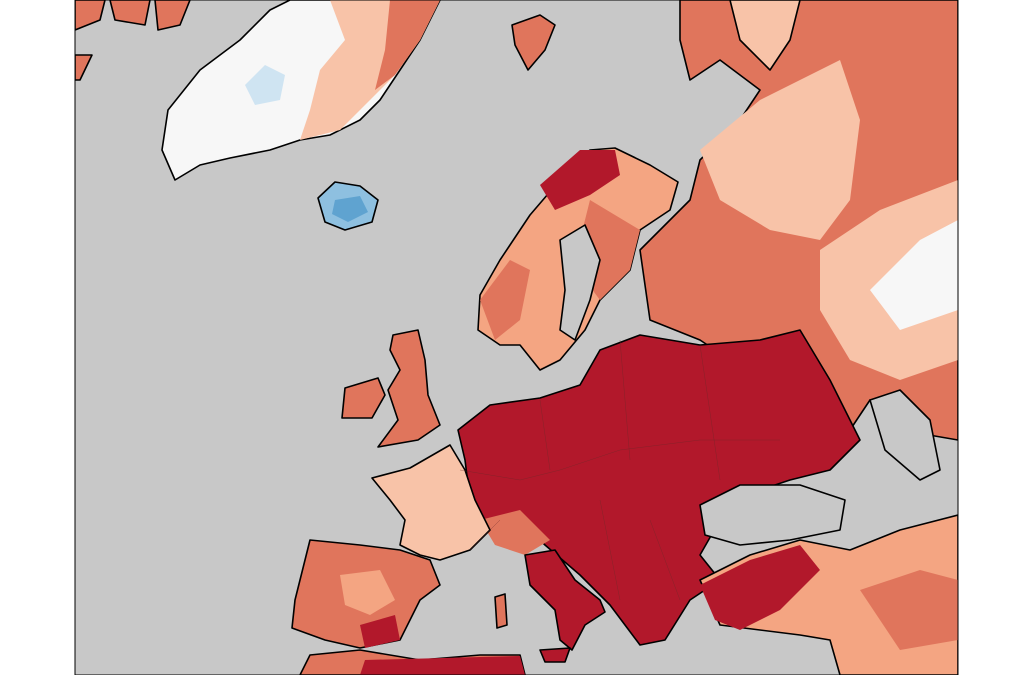  What do you see at coordinates (914, 275) in the screenshot?
I see `siberia-neutral` at bounding box center [914, 275].